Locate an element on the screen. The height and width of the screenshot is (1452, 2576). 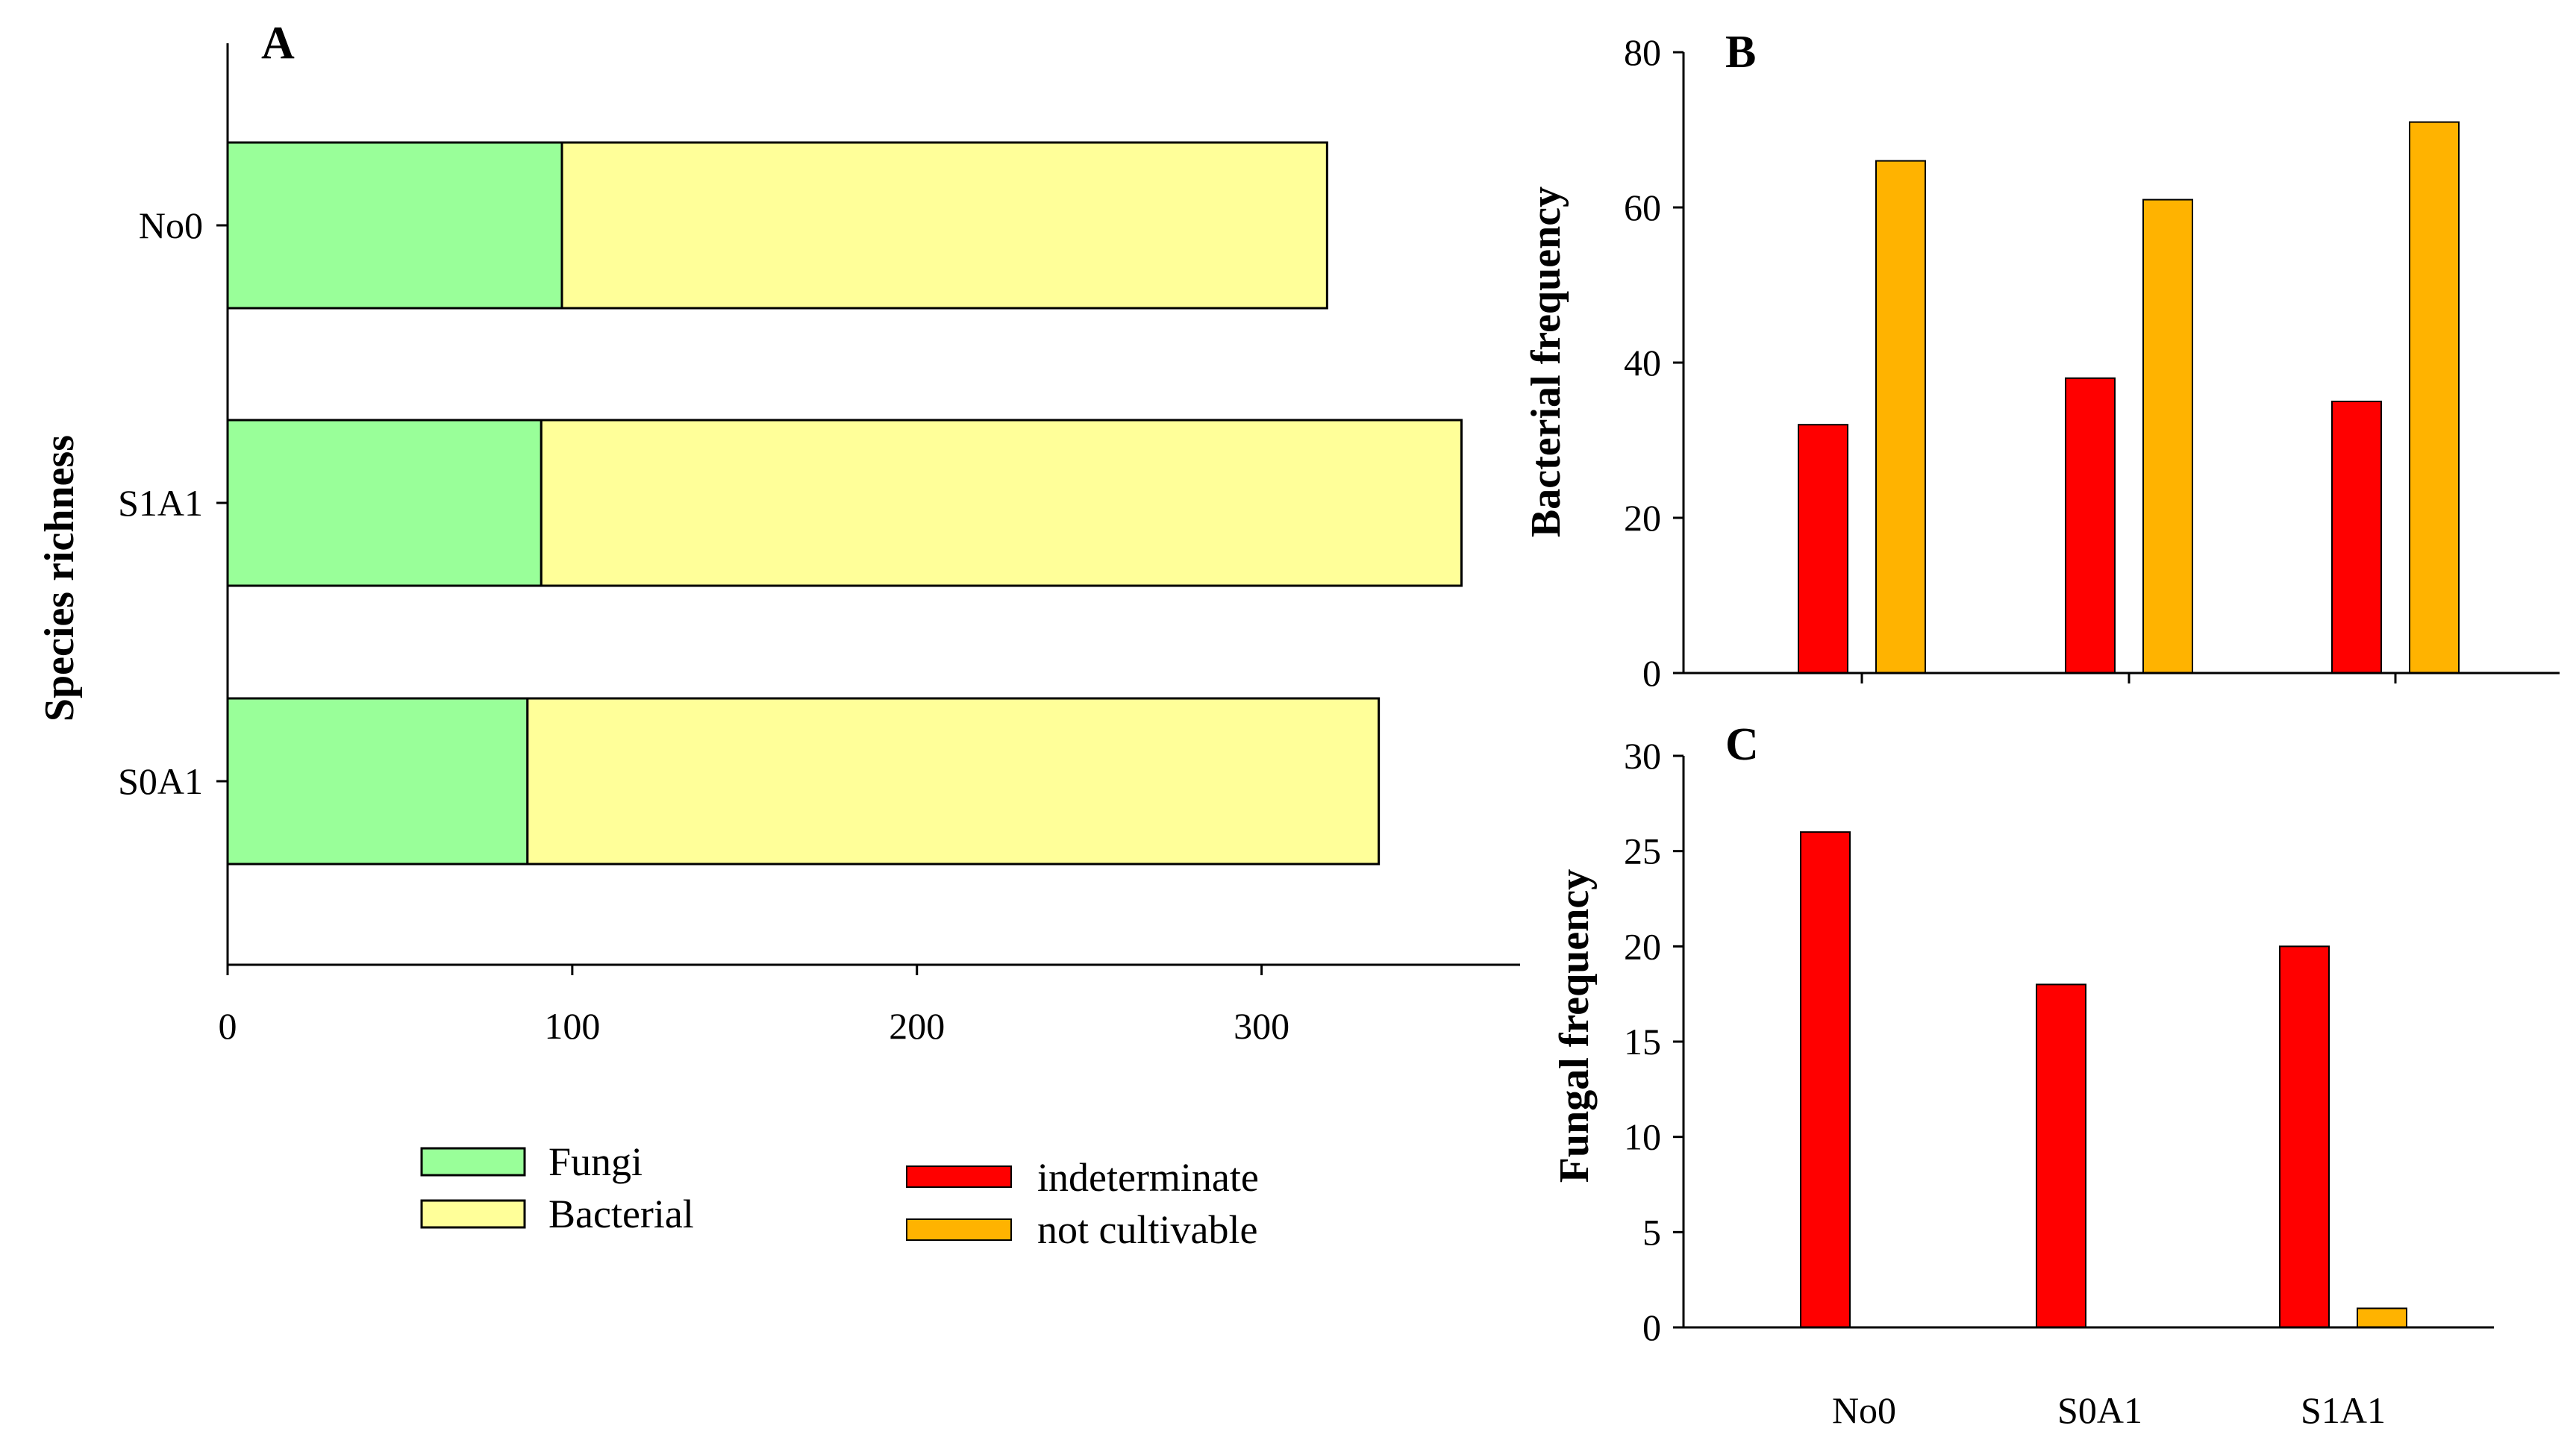
c-ytick-label-20: 20 is located at coordinates (1642, 946).